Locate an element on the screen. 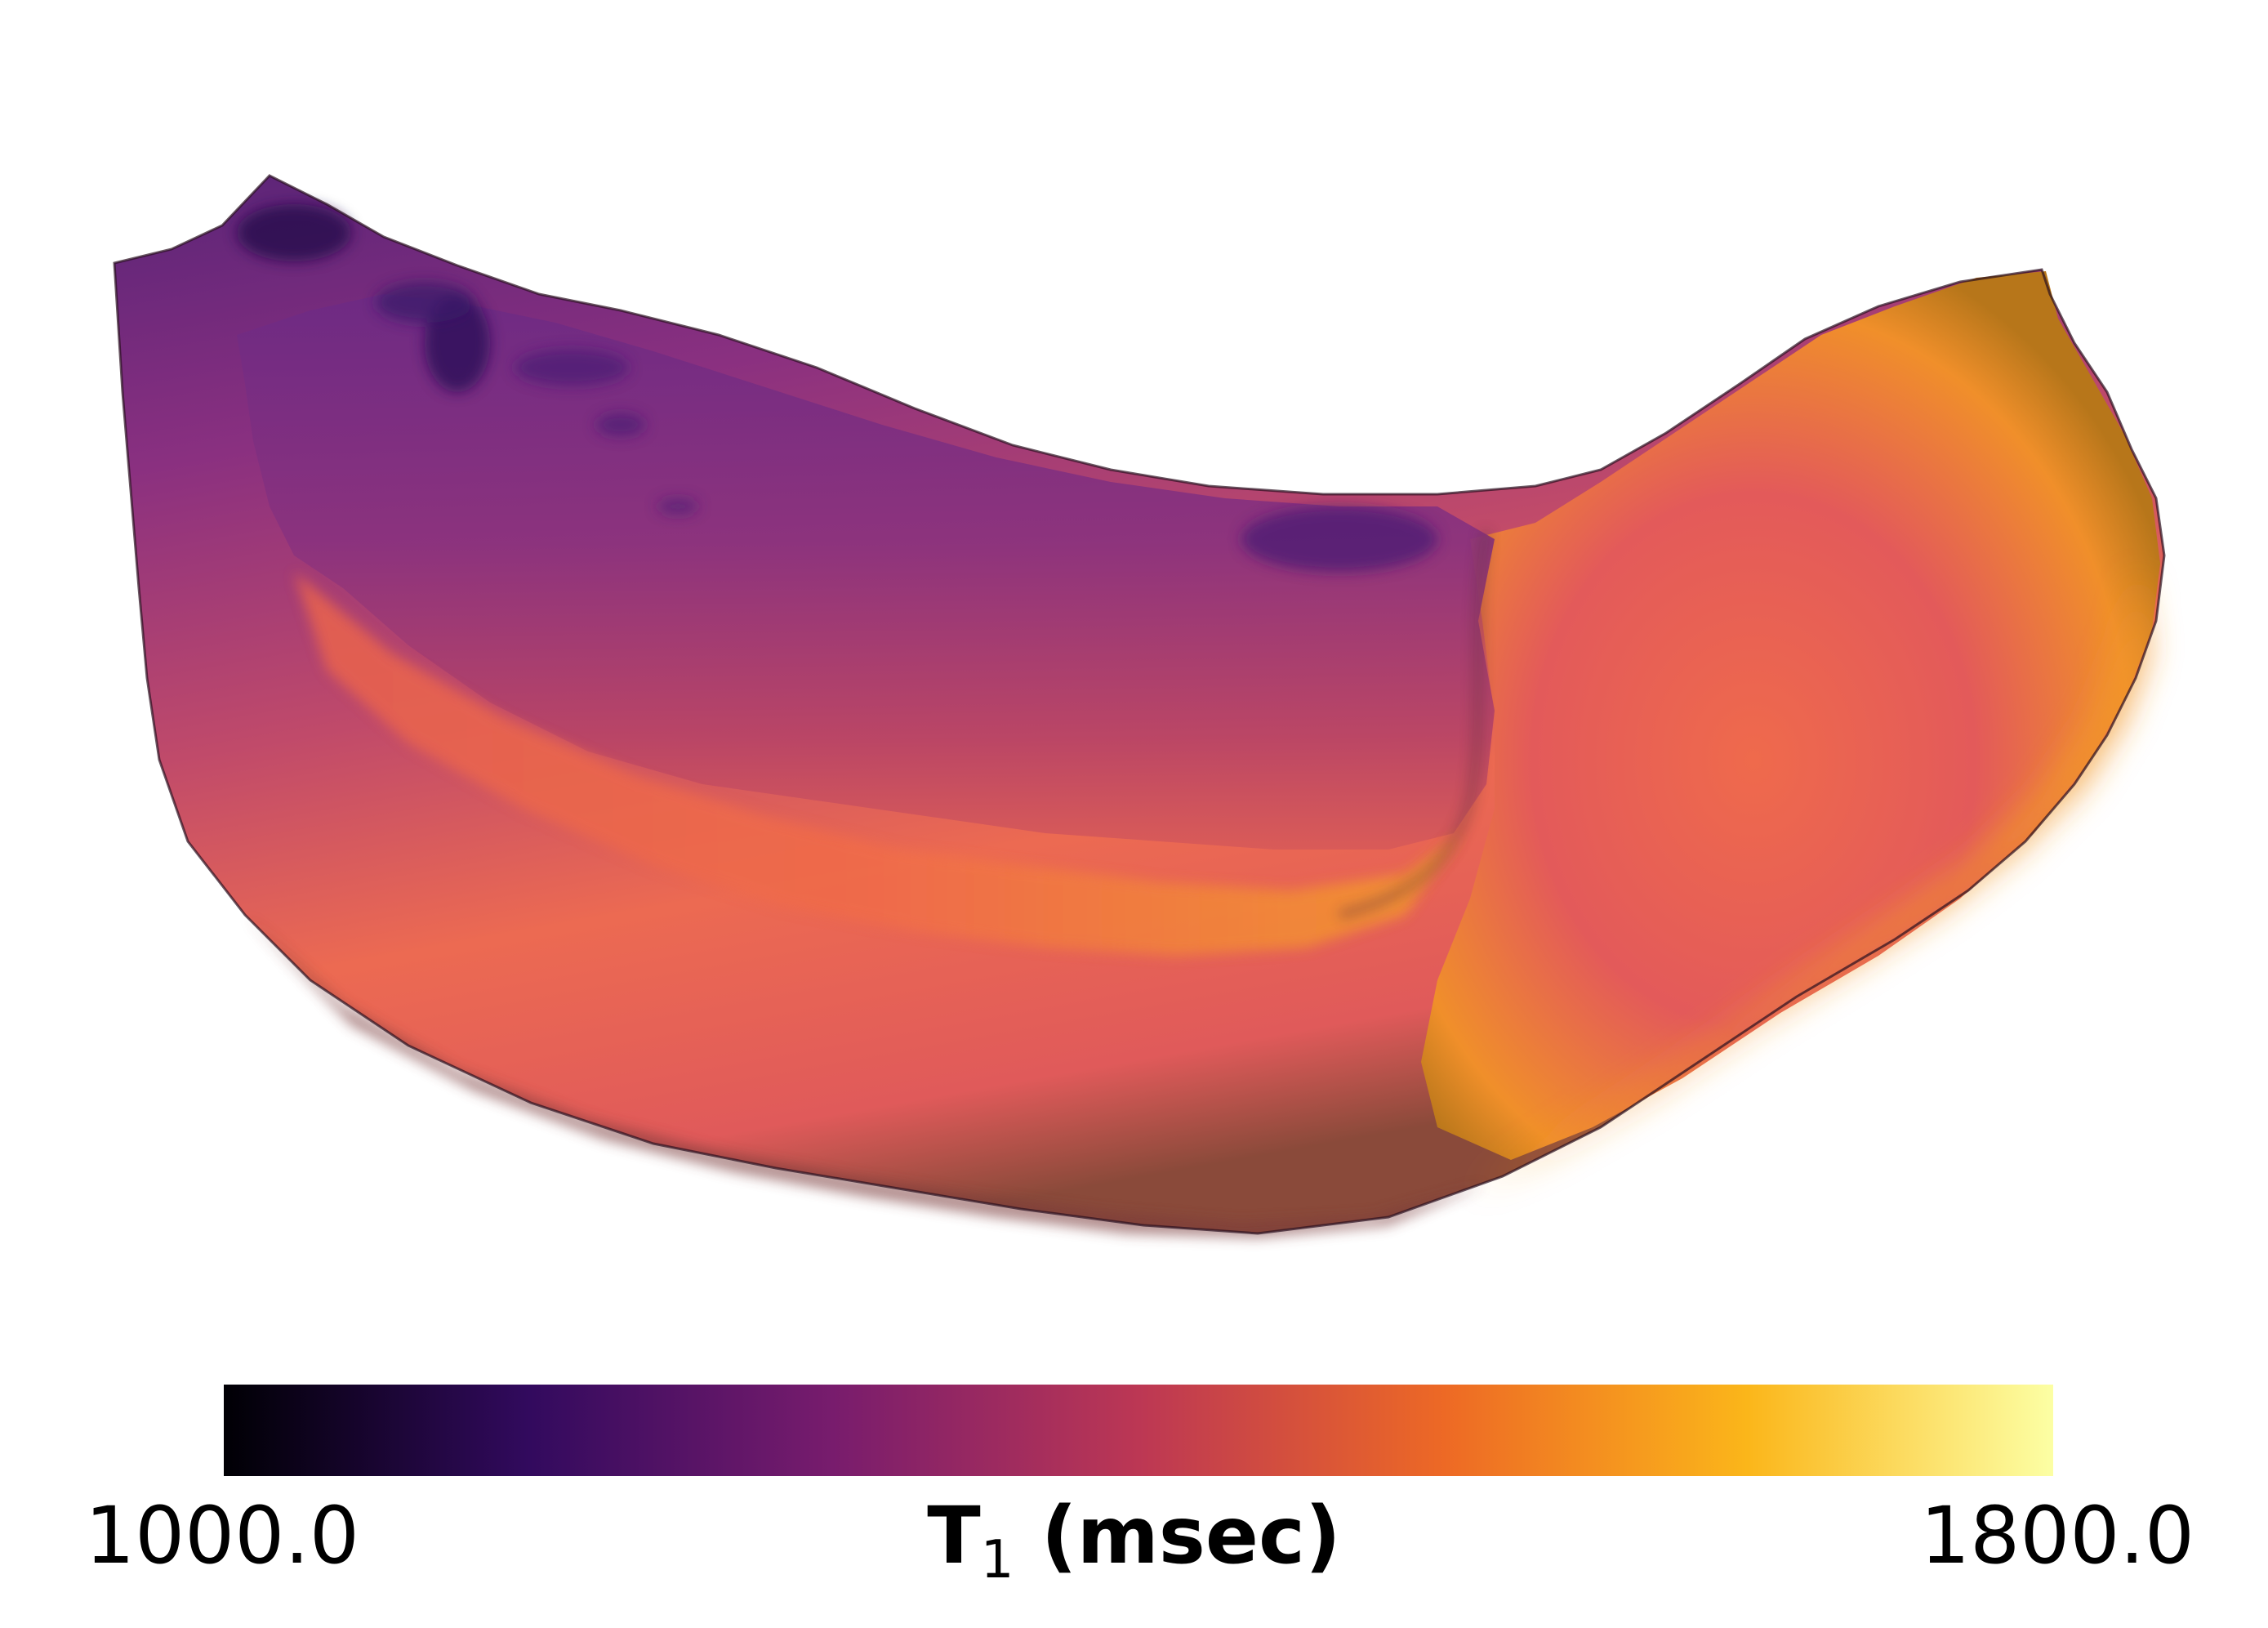 The width and height of the screenshot is (2268, 1628). colorbar-gradient is located at coordinates (1138, 1430).